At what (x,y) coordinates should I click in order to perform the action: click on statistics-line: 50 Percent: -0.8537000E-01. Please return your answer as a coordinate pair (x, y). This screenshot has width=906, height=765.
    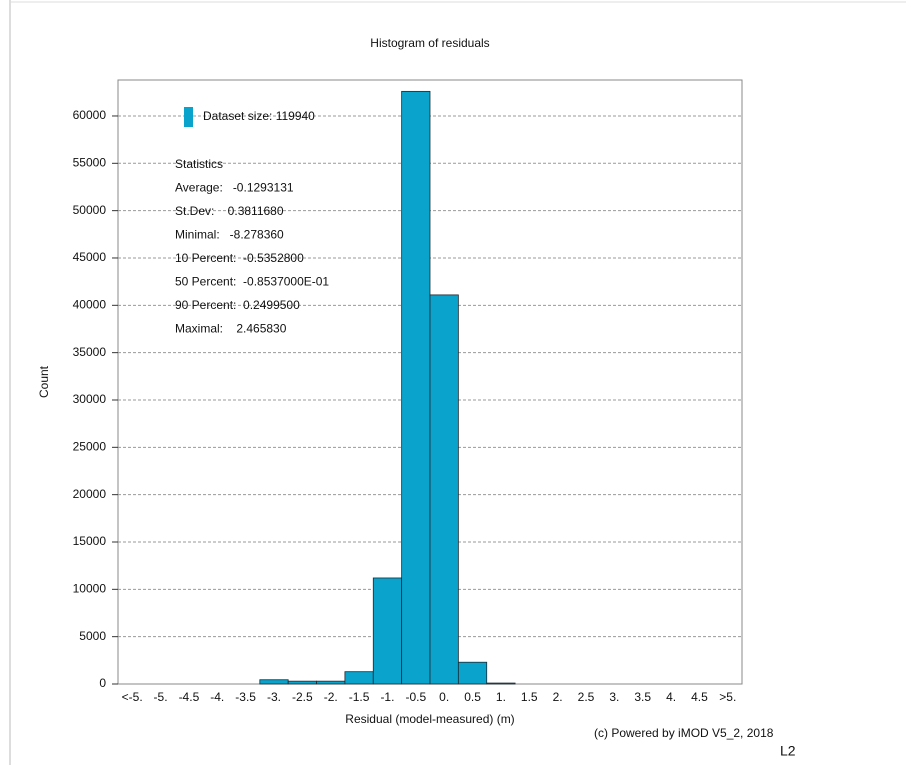
    Looking at the image, I should click on (252, 282).